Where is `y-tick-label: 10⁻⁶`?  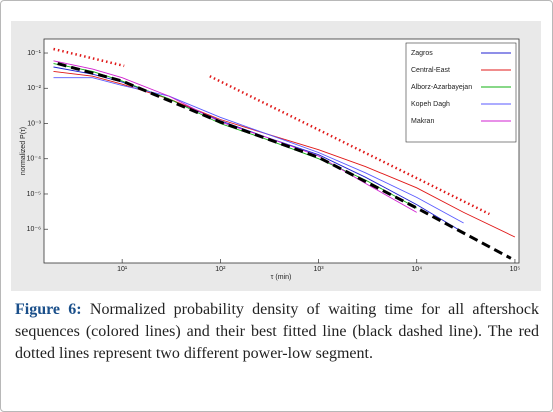
y-tick-label: 10⁻⁶ is located at coordinates (34, 229).